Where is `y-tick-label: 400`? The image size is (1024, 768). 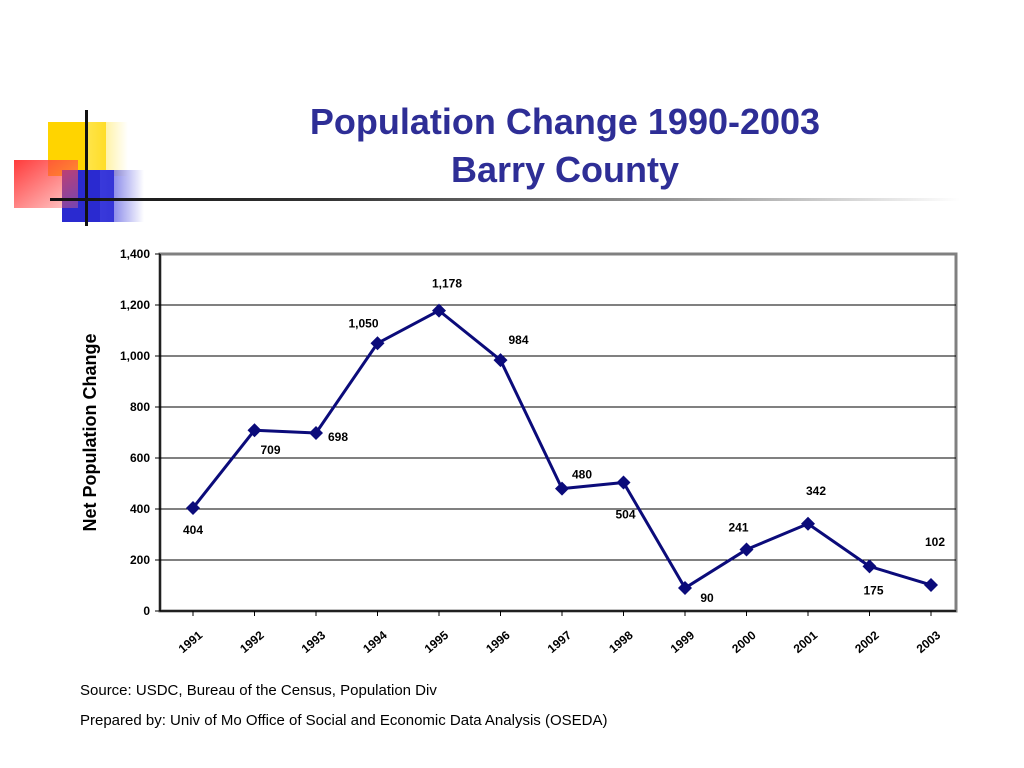
y-tick-label: 400 is located at coordinates (140, 509).